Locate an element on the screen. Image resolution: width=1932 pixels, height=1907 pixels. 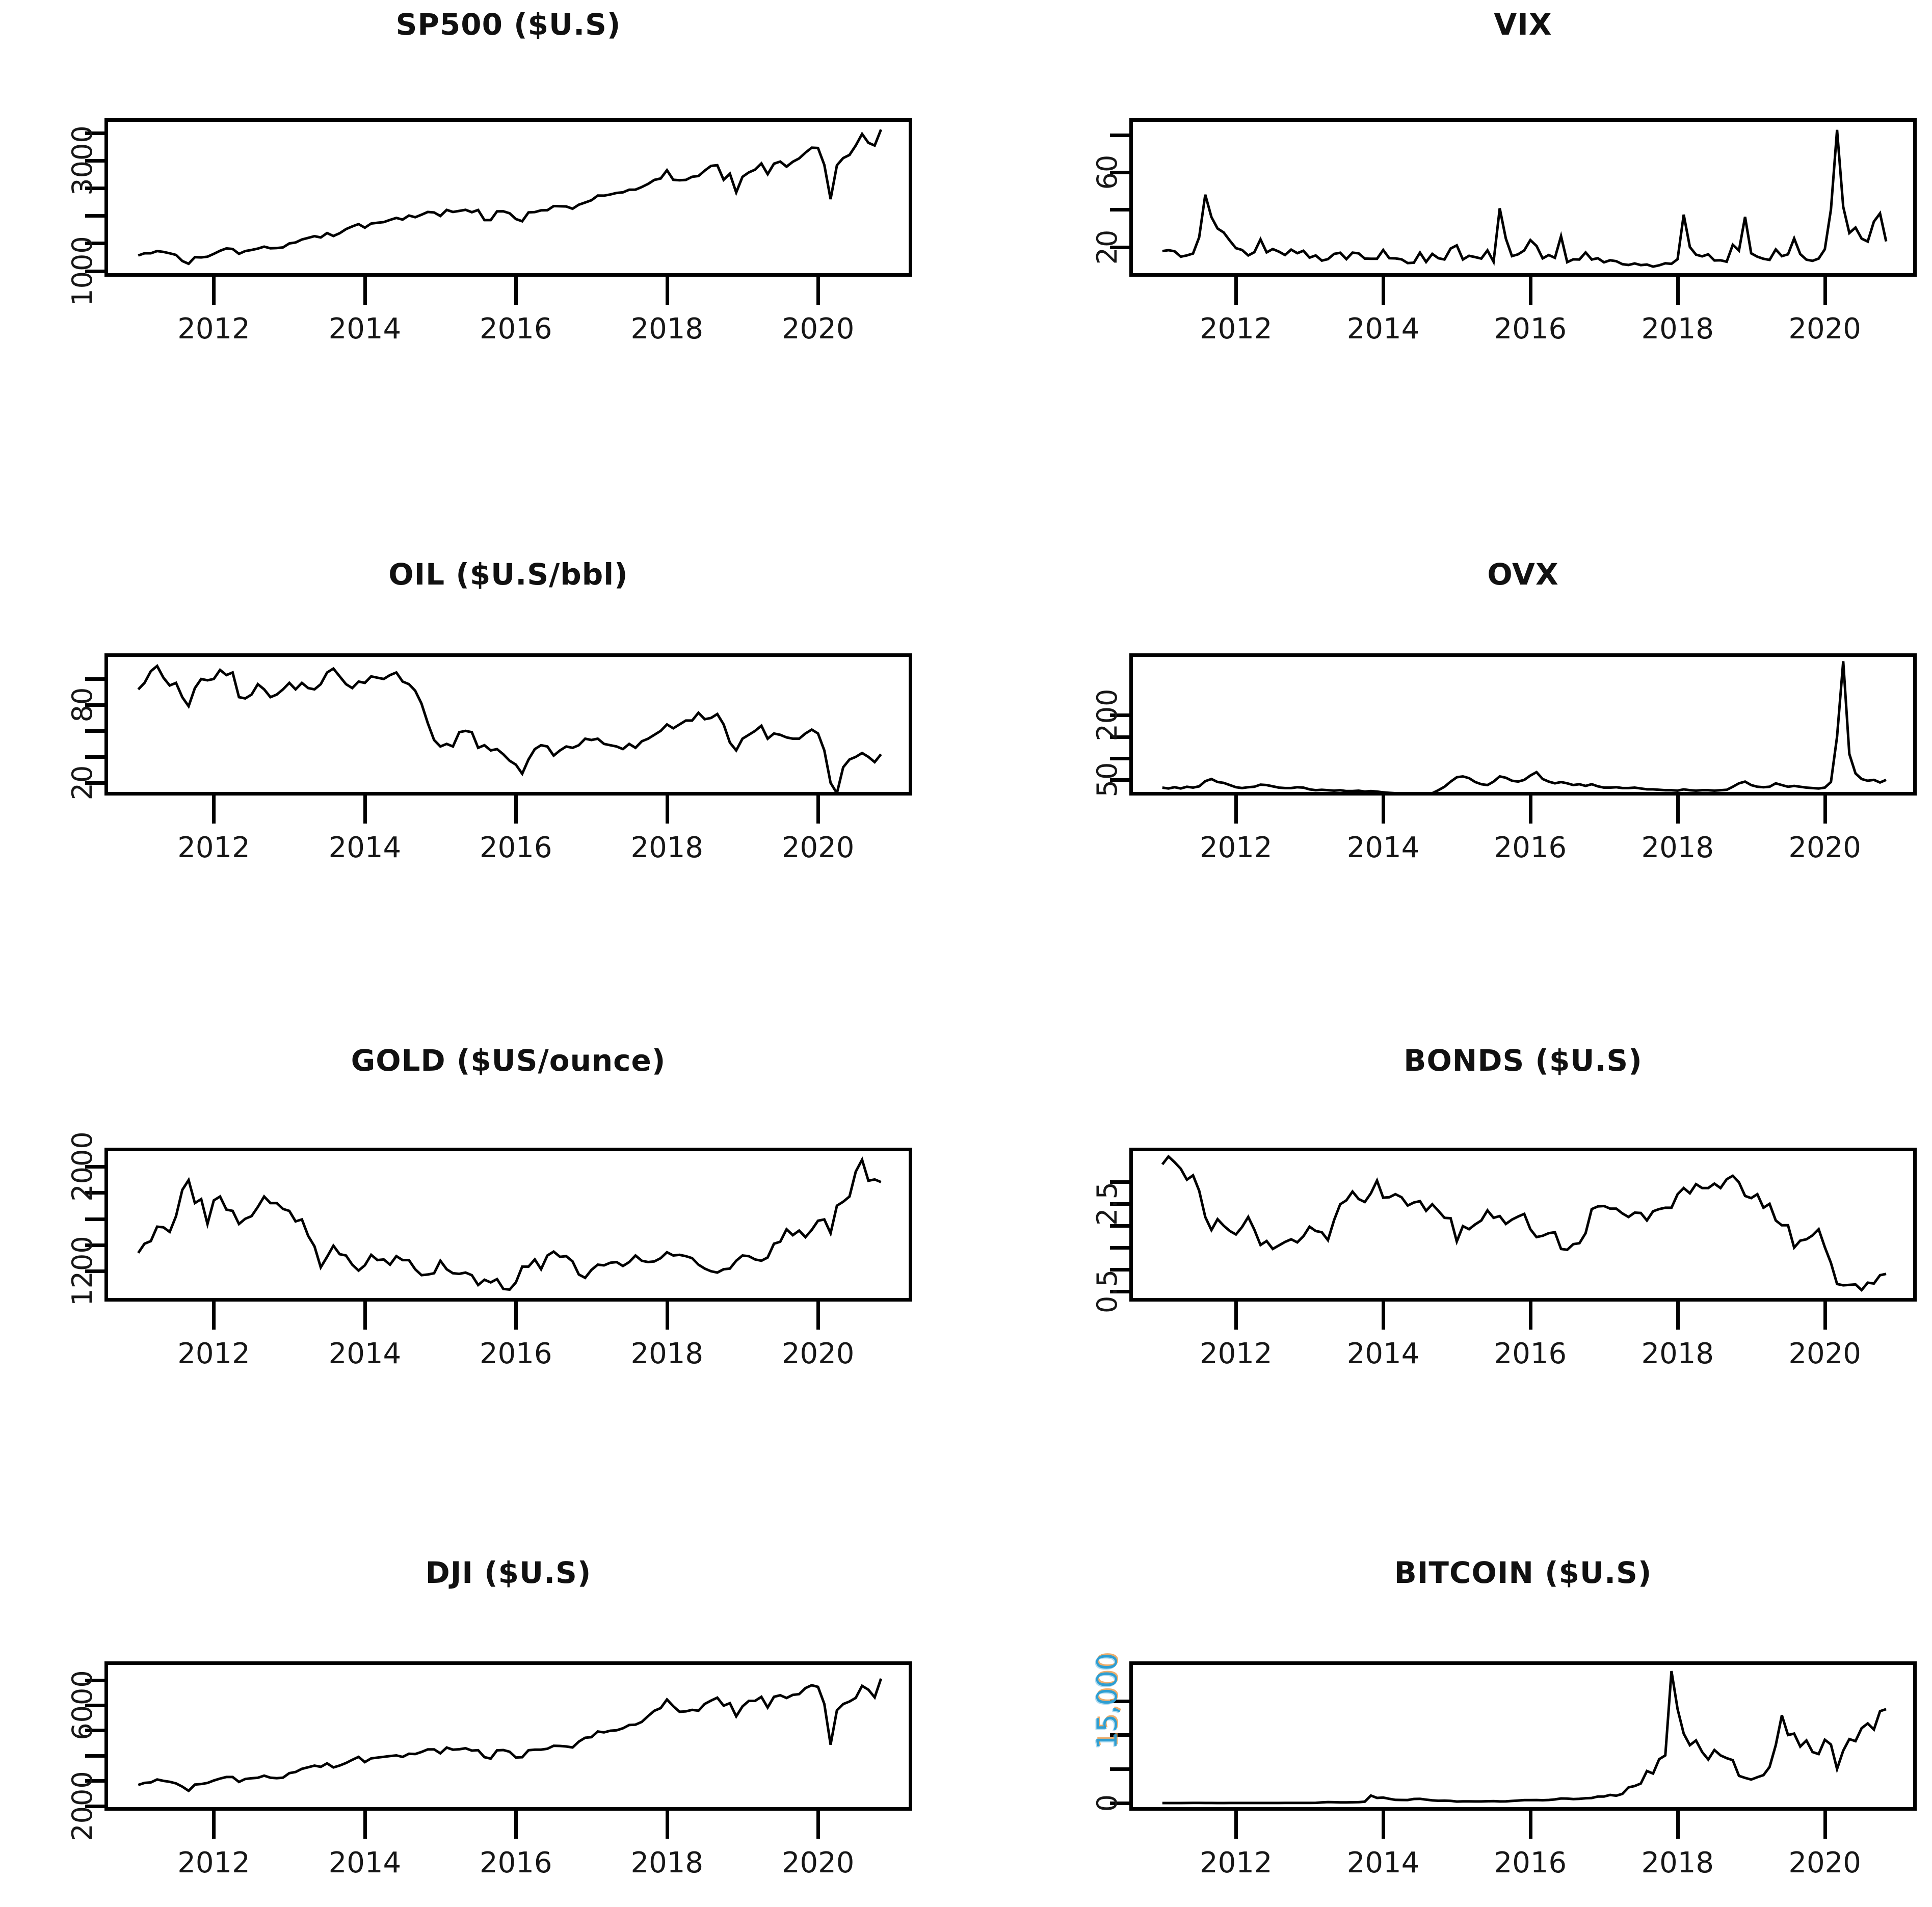
chart-panel-dji: DJI ($U.S) 6000 2000 2012 2014 2016 2018 2020 is located at coordinates (483, 1669).